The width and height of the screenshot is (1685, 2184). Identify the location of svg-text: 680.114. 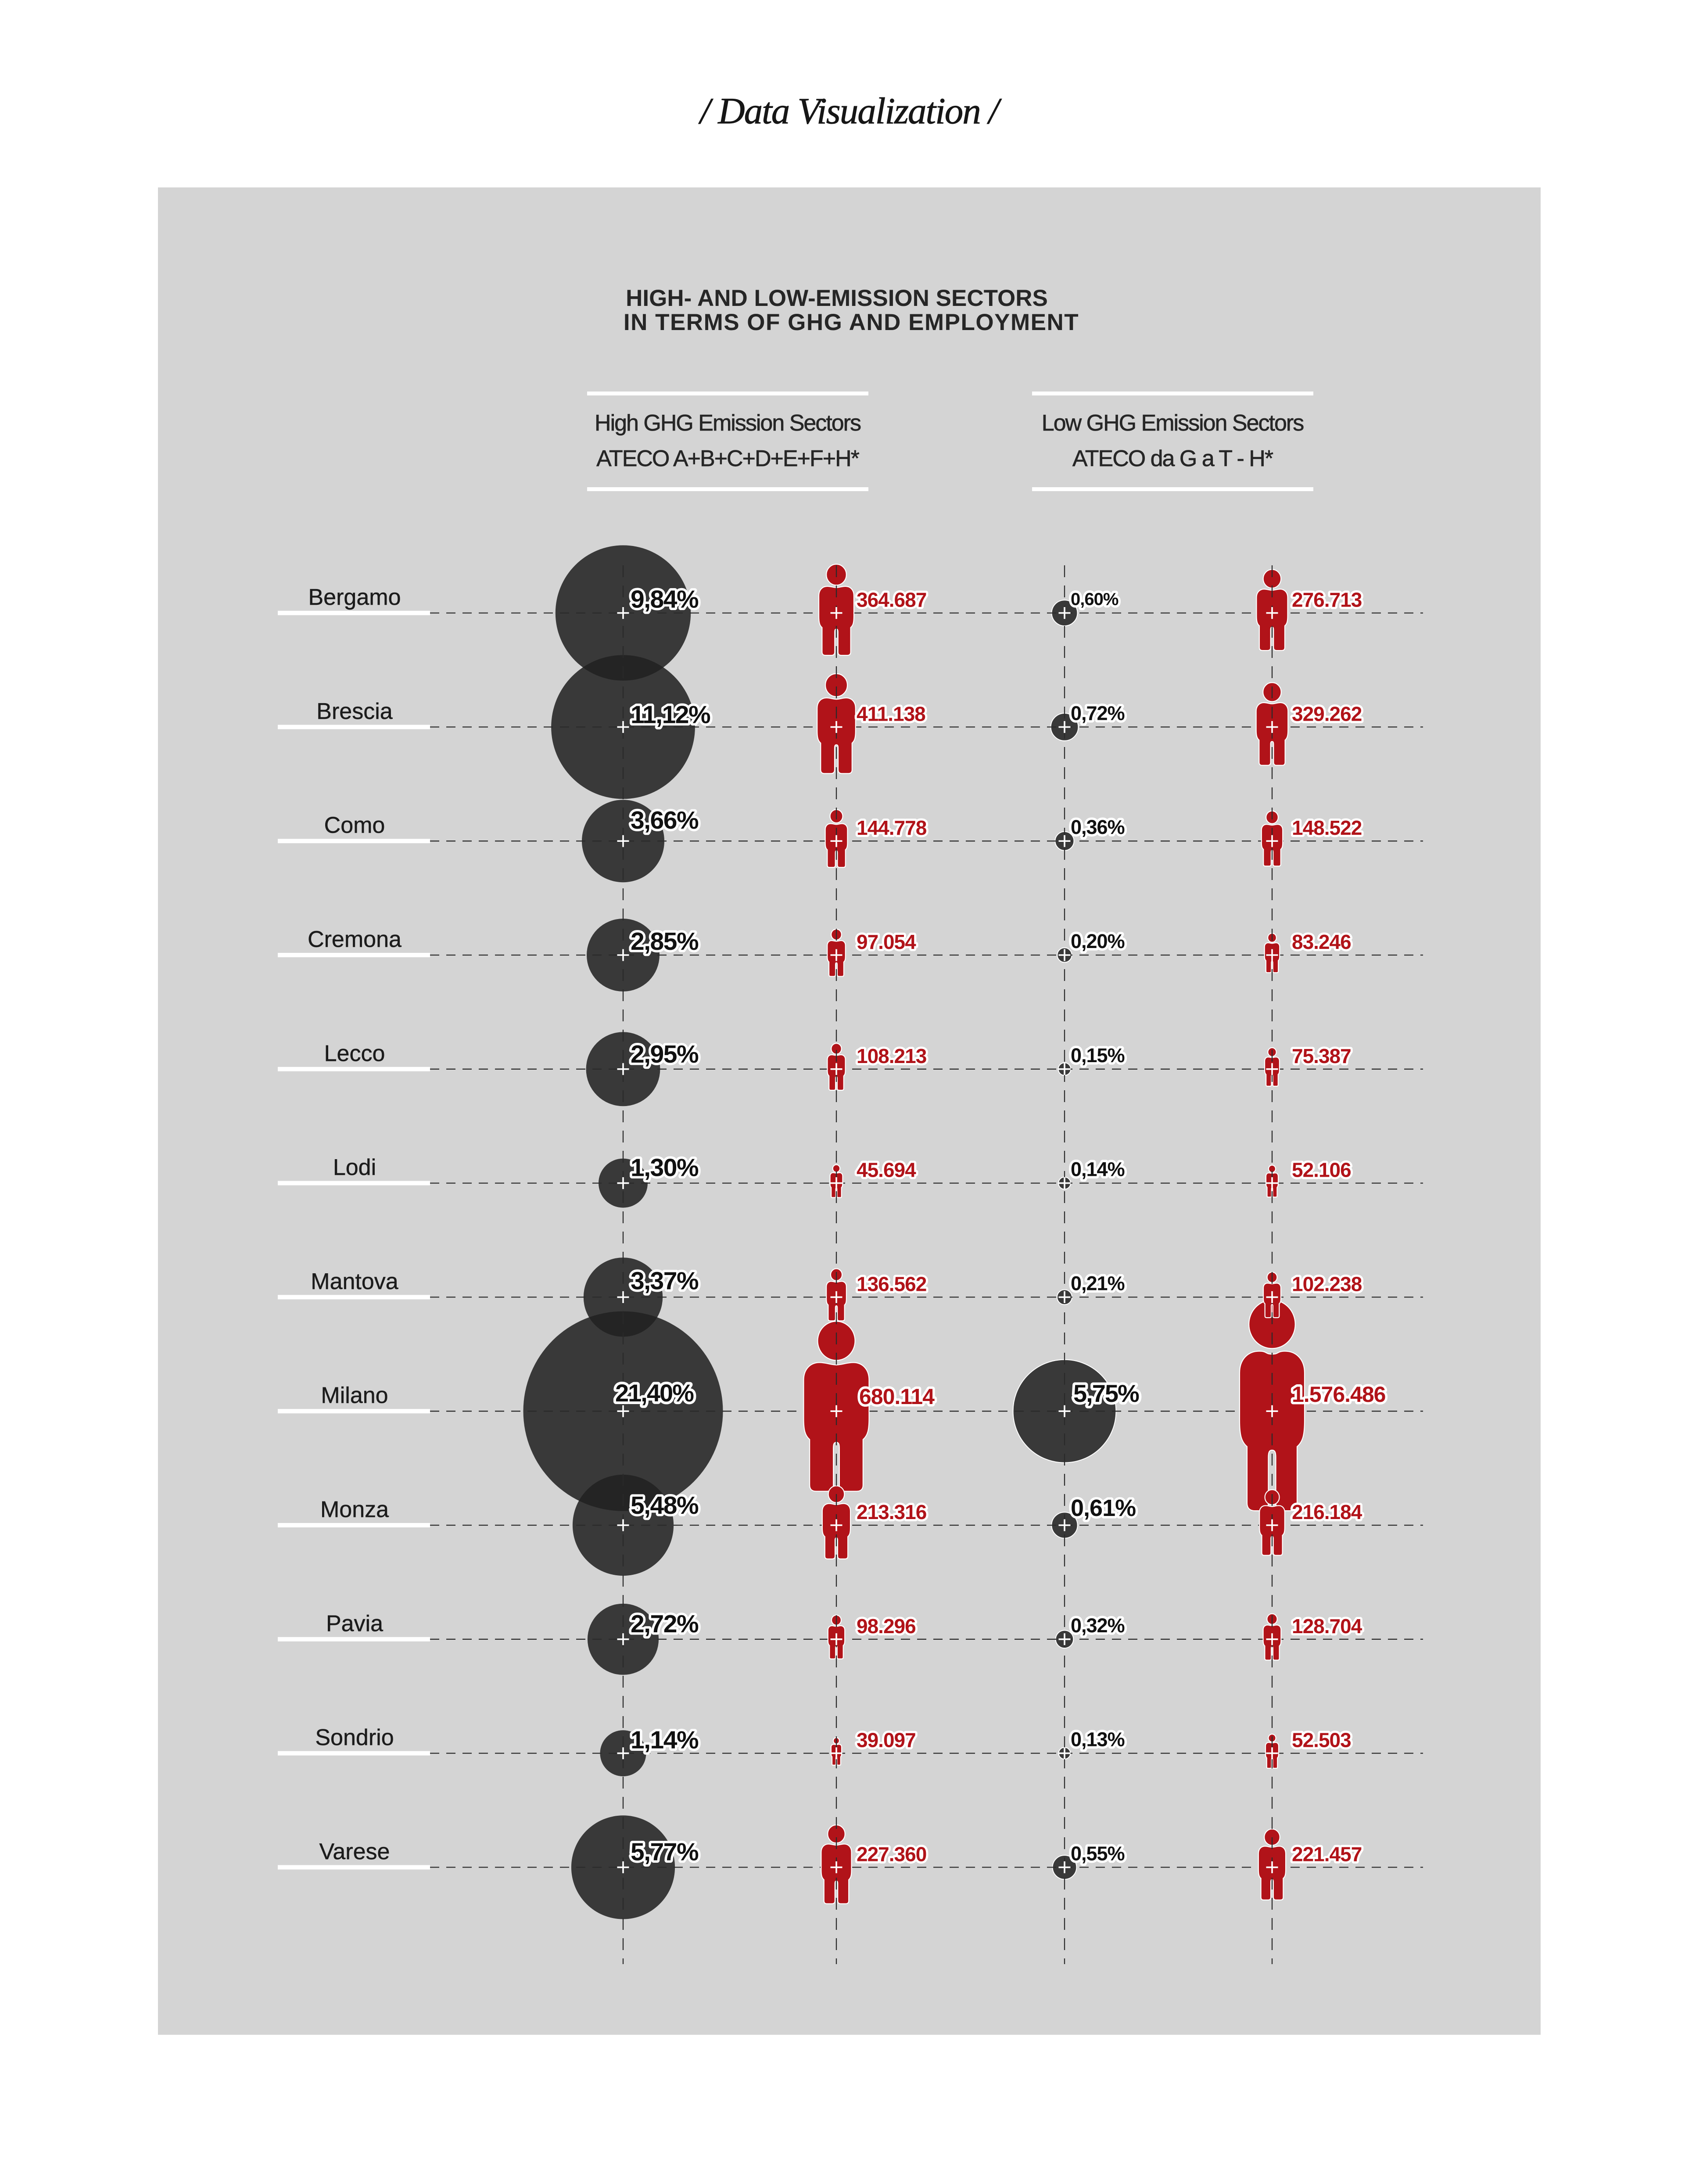
(897, 1396).